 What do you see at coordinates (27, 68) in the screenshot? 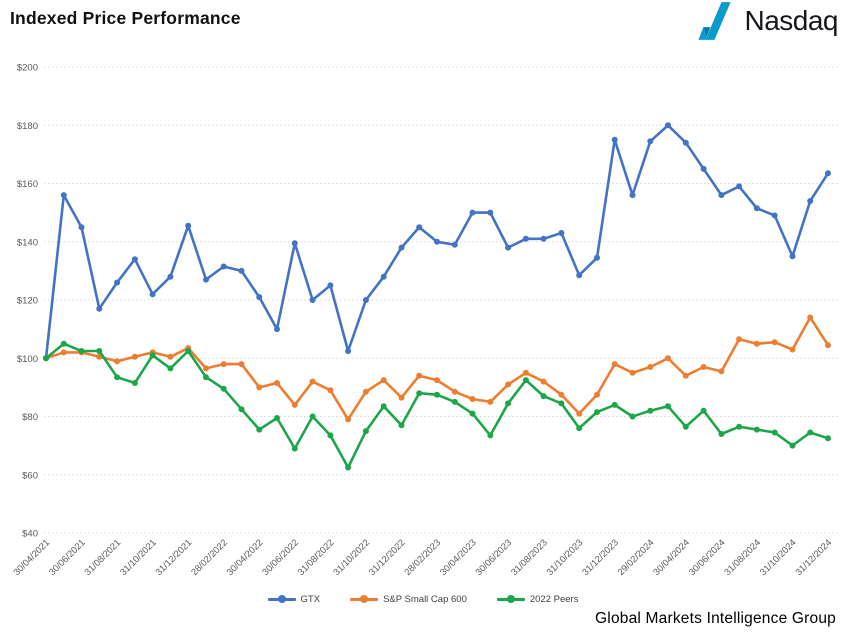
I see `y-tick-label: $200` at bounding box center [27, 68].